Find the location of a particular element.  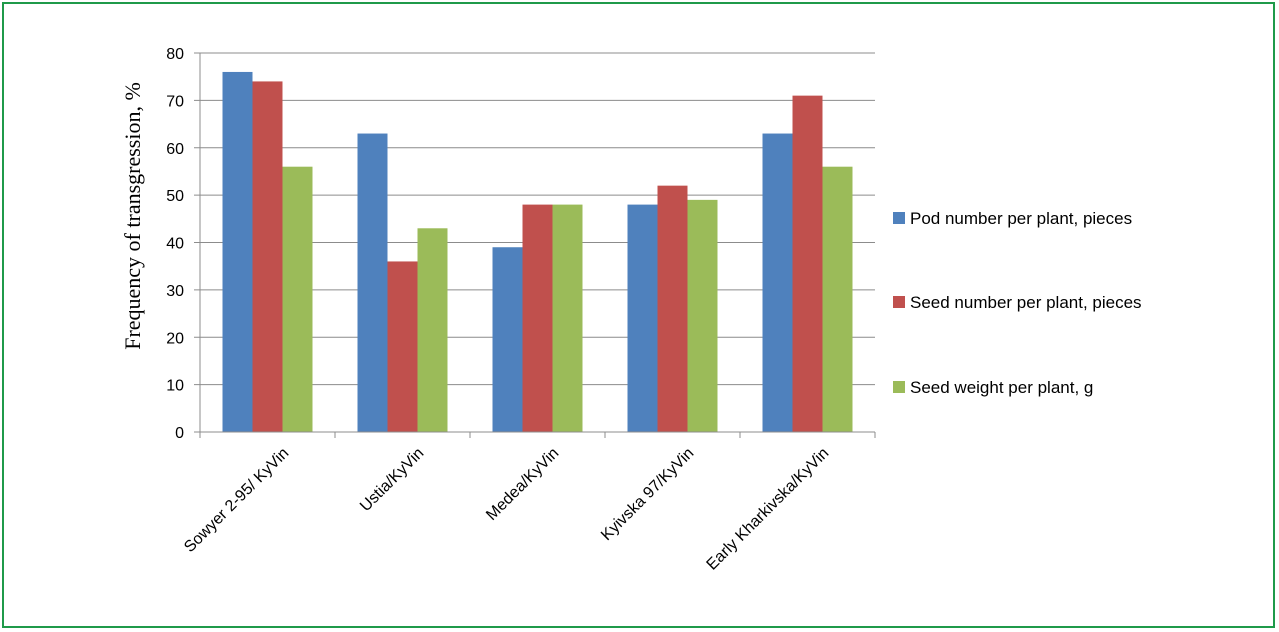

x-tick-label: Sowyer 2-95/ KyVin is located at coordinates (236, 500).